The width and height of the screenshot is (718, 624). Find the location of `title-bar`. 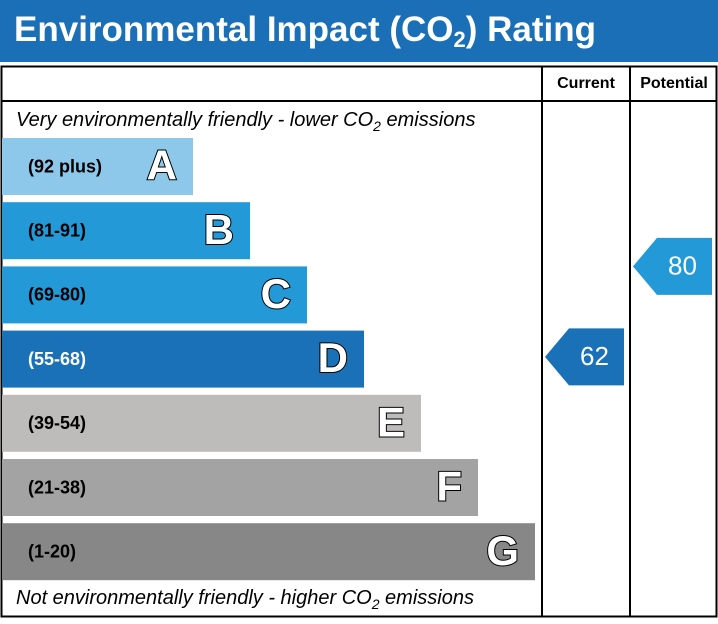

title-bar is located at coordinates (359, 31).